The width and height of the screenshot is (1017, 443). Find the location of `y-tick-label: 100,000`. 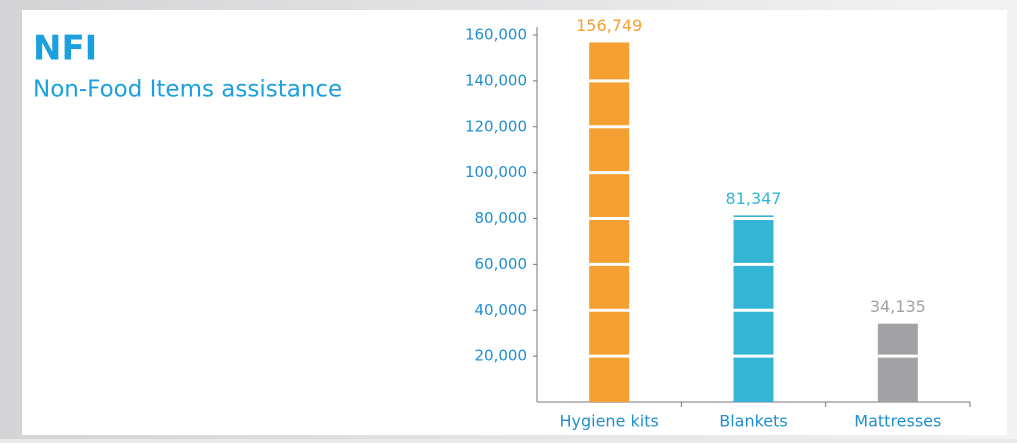

y-tick-label: 100,000 is located at coordinates (496, 172).